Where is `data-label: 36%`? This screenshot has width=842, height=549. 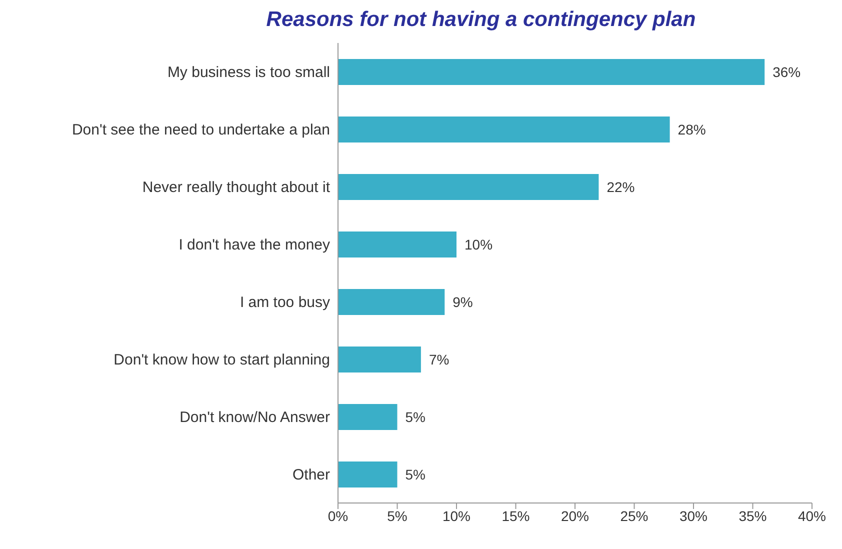 data-label: 36% is located at coordinates (786, 72).